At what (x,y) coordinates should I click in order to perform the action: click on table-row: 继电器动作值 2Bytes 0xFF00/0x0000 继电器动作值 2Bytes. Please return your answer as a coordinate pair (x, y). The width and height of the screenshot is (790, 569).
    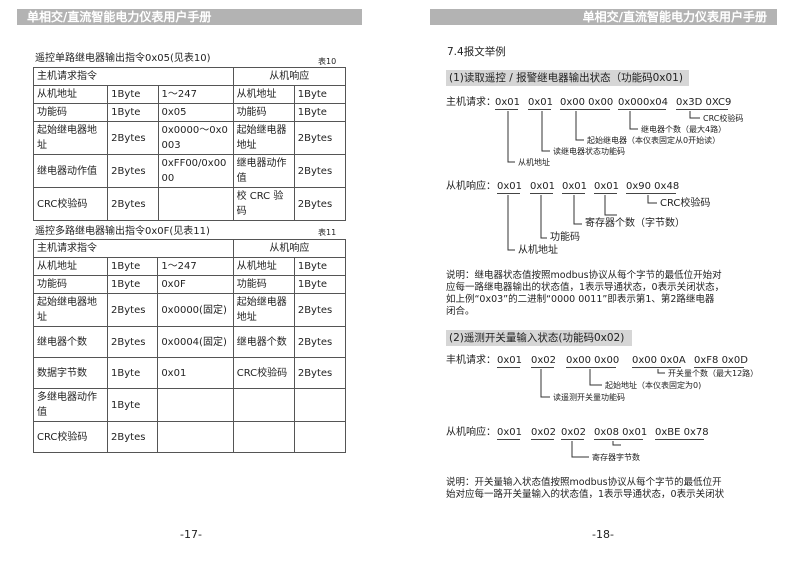
    Looking at the image, I should click on (189, 171).